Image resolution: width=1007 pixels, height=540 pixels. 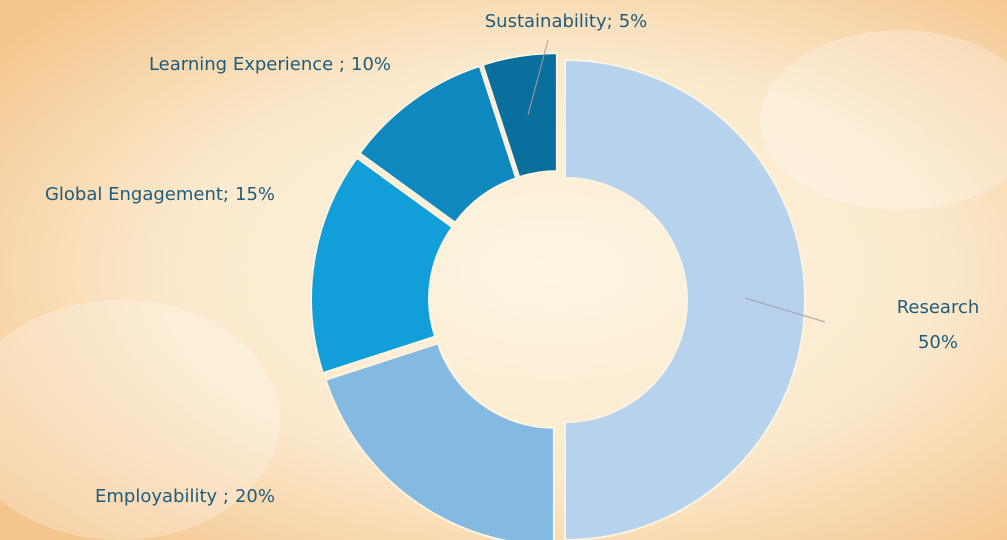 I want to click on data-label-name: Employability ;, so click(x=162, y=496).